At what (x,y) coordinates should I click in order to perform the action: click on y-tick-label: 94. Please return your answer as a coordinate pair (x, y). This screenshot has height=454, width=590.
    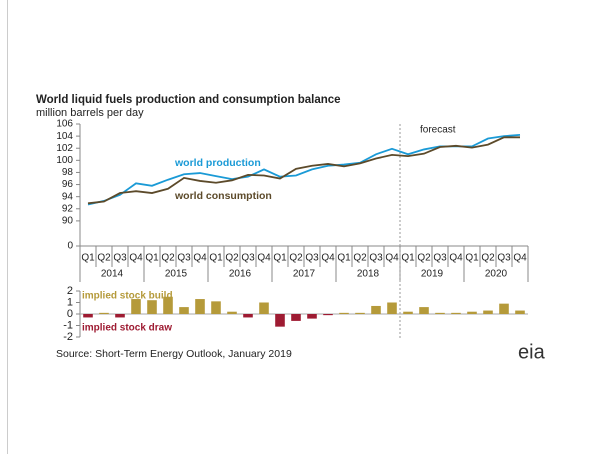
    Looking at the image, I should click on (68, 196).